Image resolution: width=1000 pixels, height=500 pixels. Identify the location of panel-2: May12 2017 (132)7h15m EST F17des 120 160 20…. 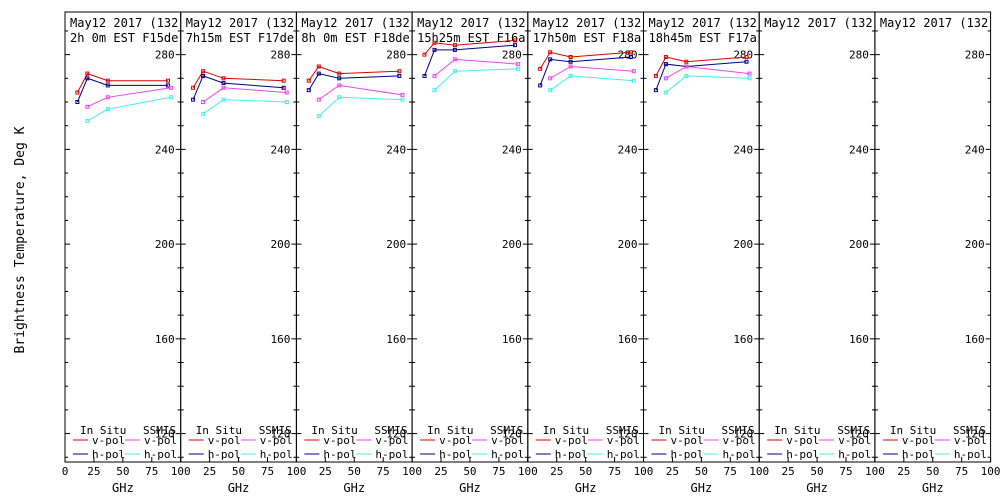
(243, 253).